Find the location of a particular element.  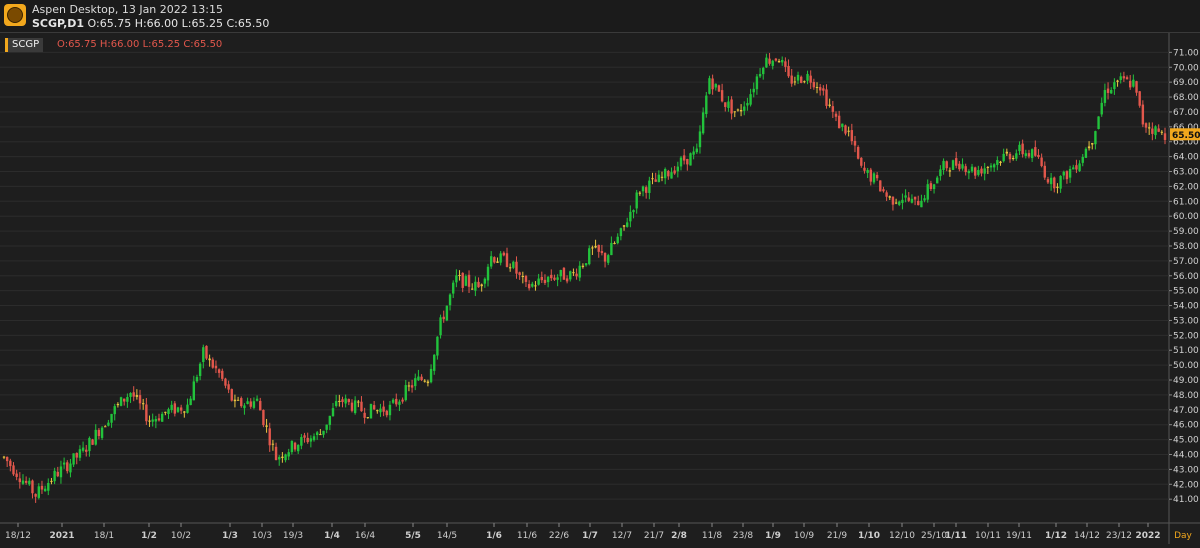

y-tick-label: 62.00 is located at coordinates (1186, 187).